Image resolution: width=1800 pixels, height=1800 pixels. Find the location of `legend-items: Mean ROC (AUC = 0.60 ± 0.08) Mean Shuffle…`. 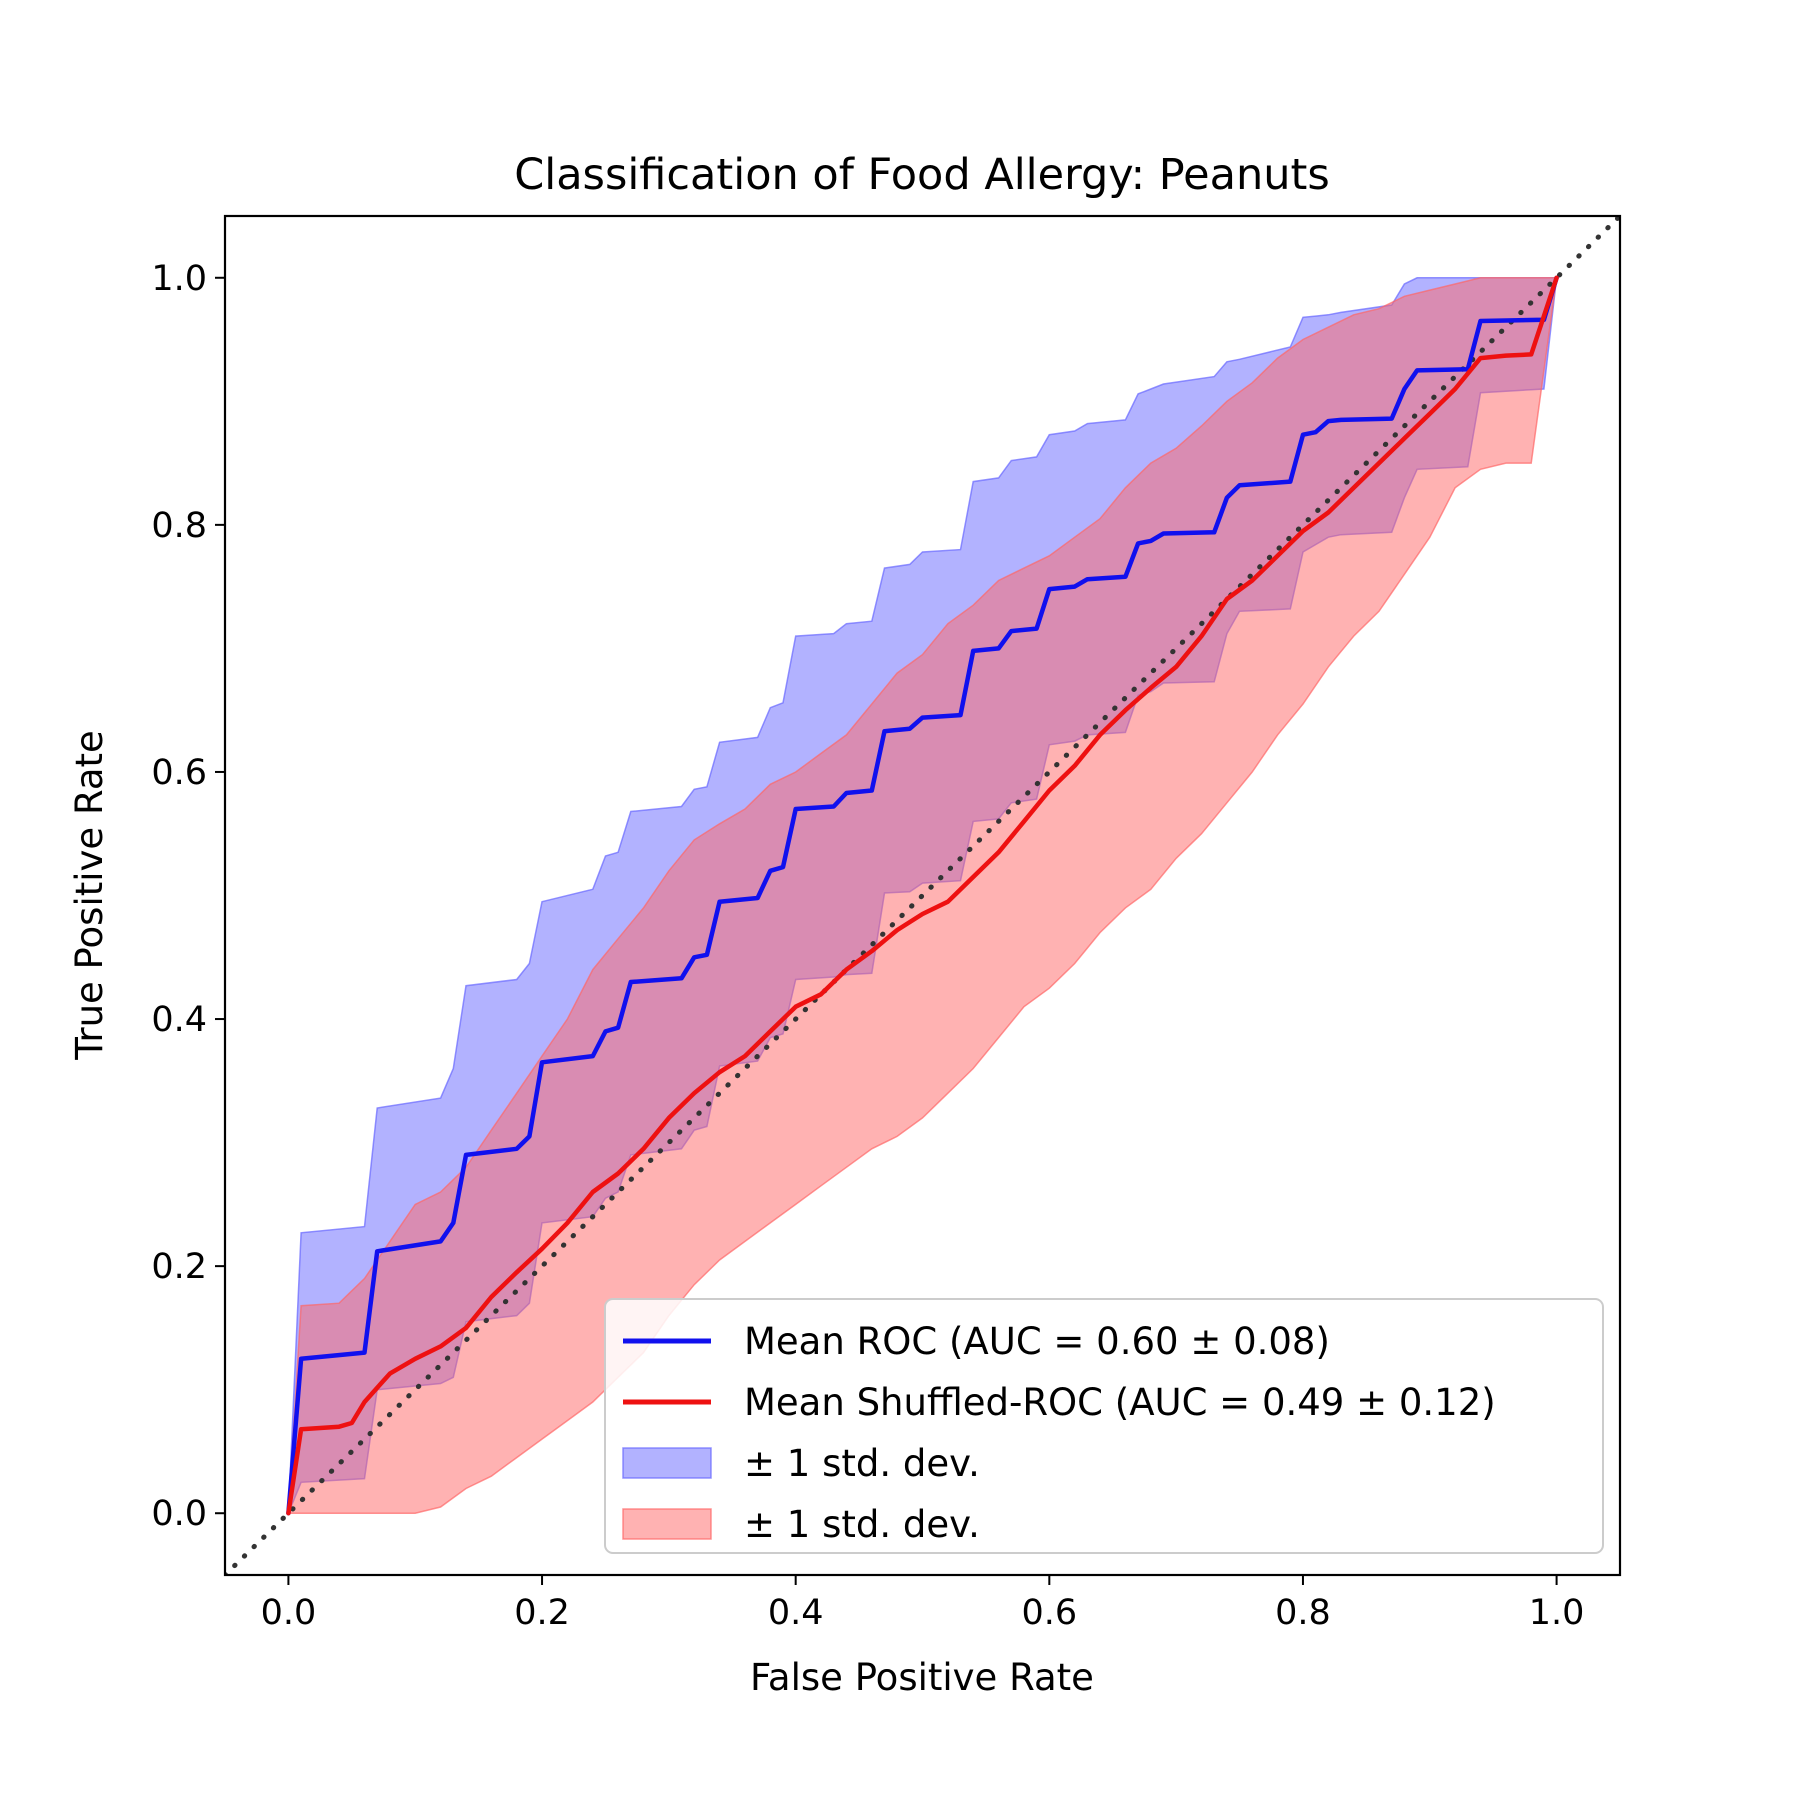

legend-items: Mean ROC (AUC = 0.60 ± 0.08) Mean Shuffle… is located at coordinates (1059, 1433).